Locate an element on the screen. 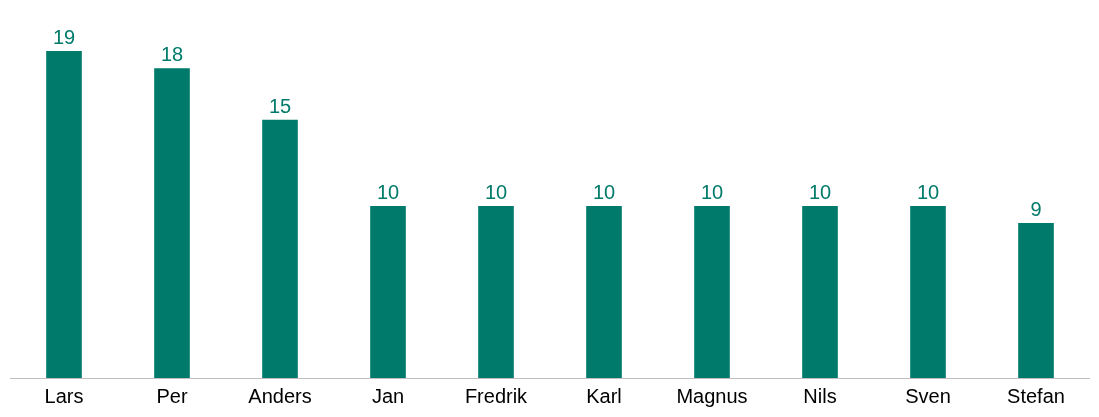 The image size is (1099, 417). x-tick-label: Magnus is located at coordinates (712, 396).